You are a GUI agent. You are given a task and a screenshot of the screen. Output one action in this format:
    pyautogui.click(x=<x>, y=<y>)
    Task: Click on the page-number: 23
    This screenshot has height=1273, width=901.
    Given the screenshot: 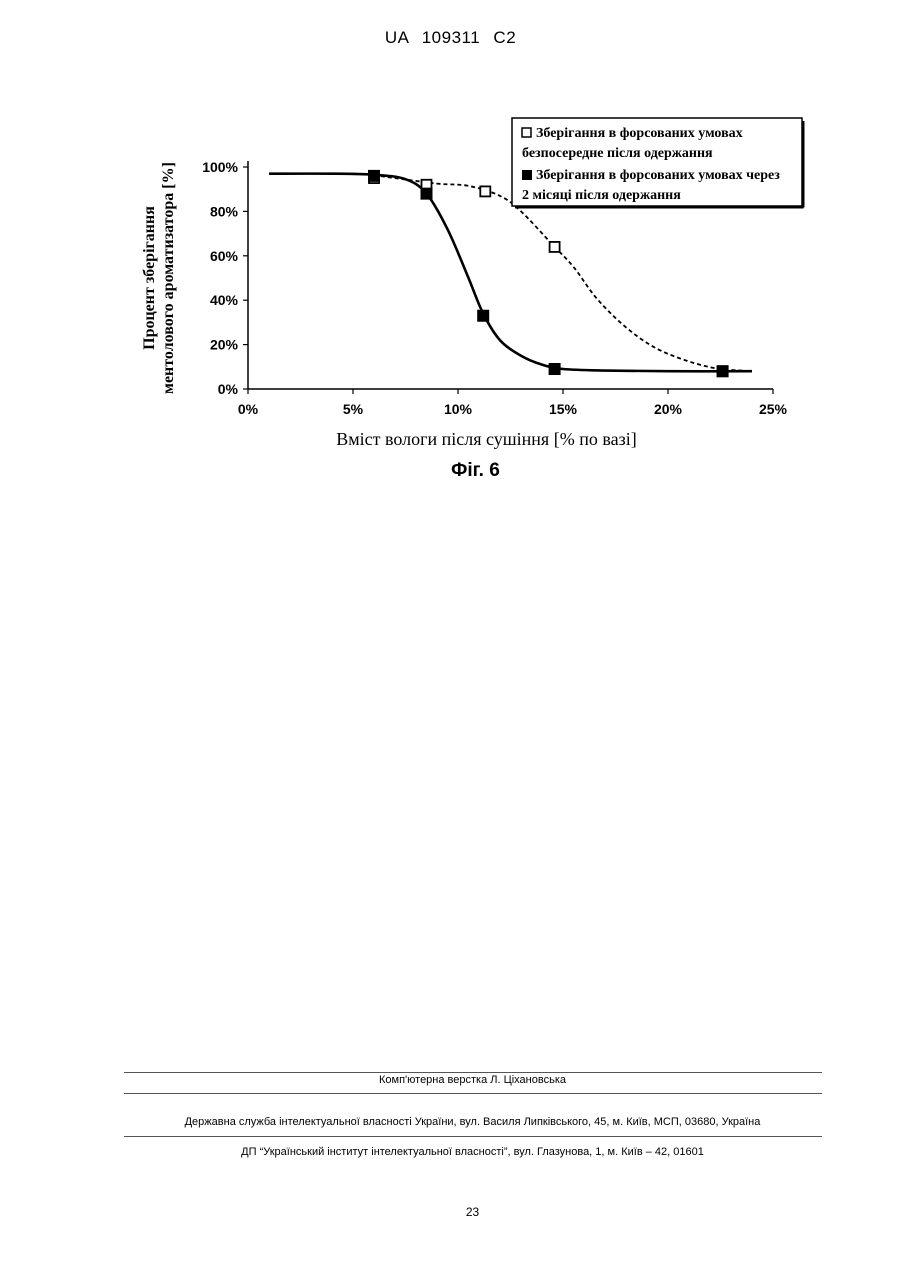 What is the action you would take?
    pyautogui.click(x=450, y=1212)
    